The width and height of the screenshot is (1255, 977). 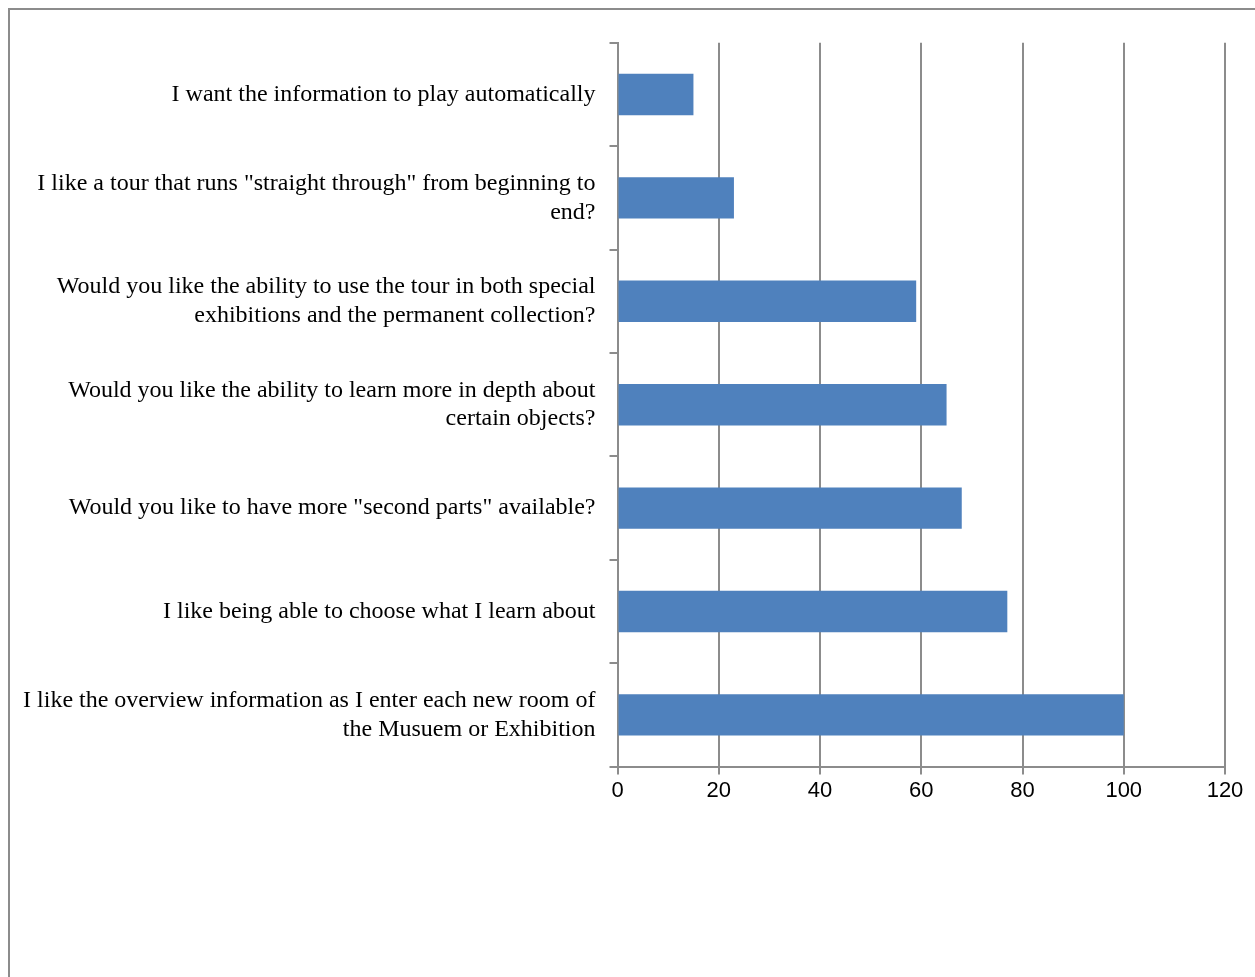 I want to click on y-tick-label: I like the overview information as I enter each new room of the Musuem or Exhibition, so click(x=309, y=713).